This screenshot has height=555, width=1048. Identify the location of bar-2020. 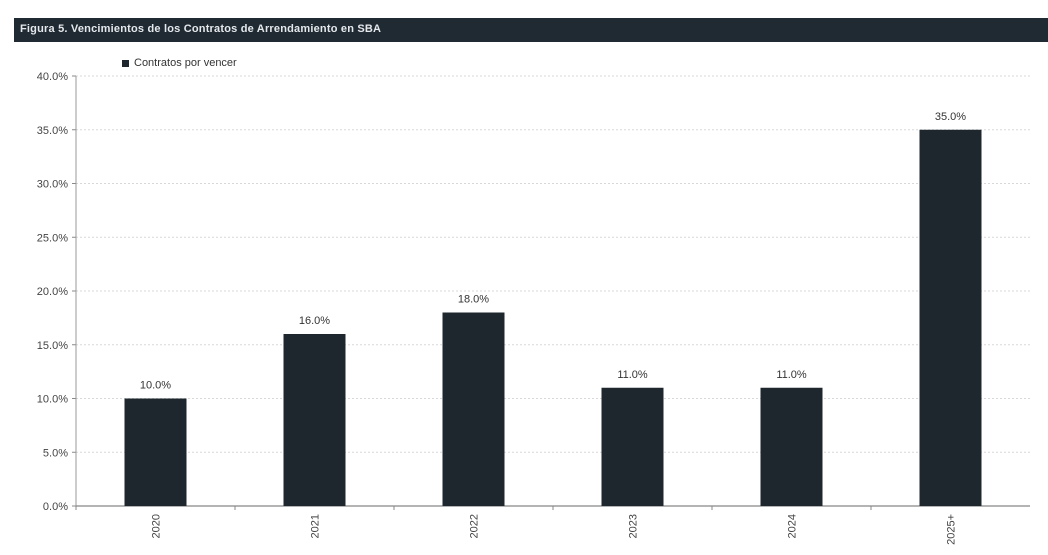
(155, 452).